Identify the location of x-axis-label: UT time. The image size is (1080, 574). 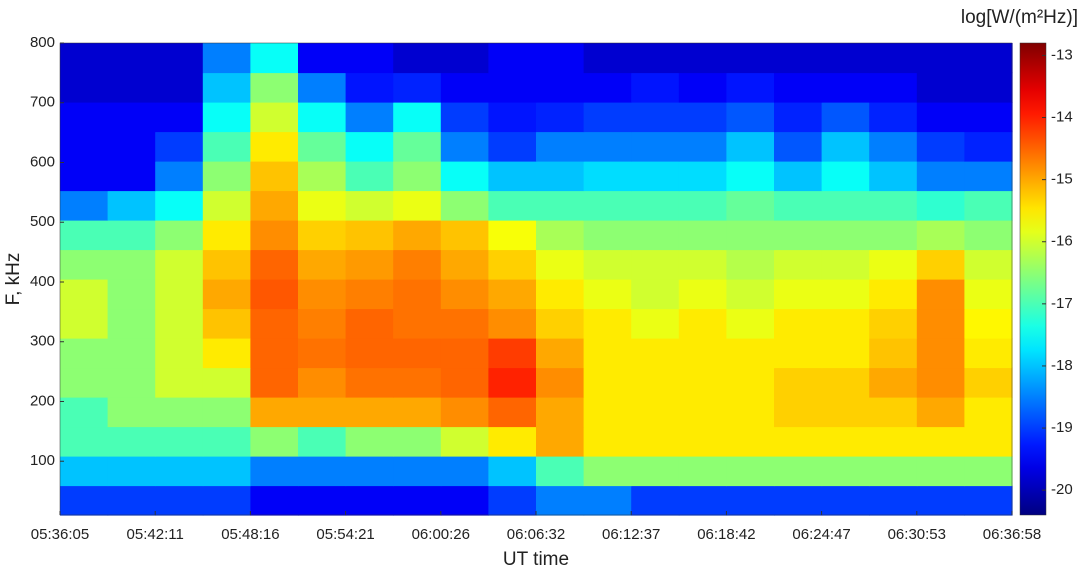
(536, 559).